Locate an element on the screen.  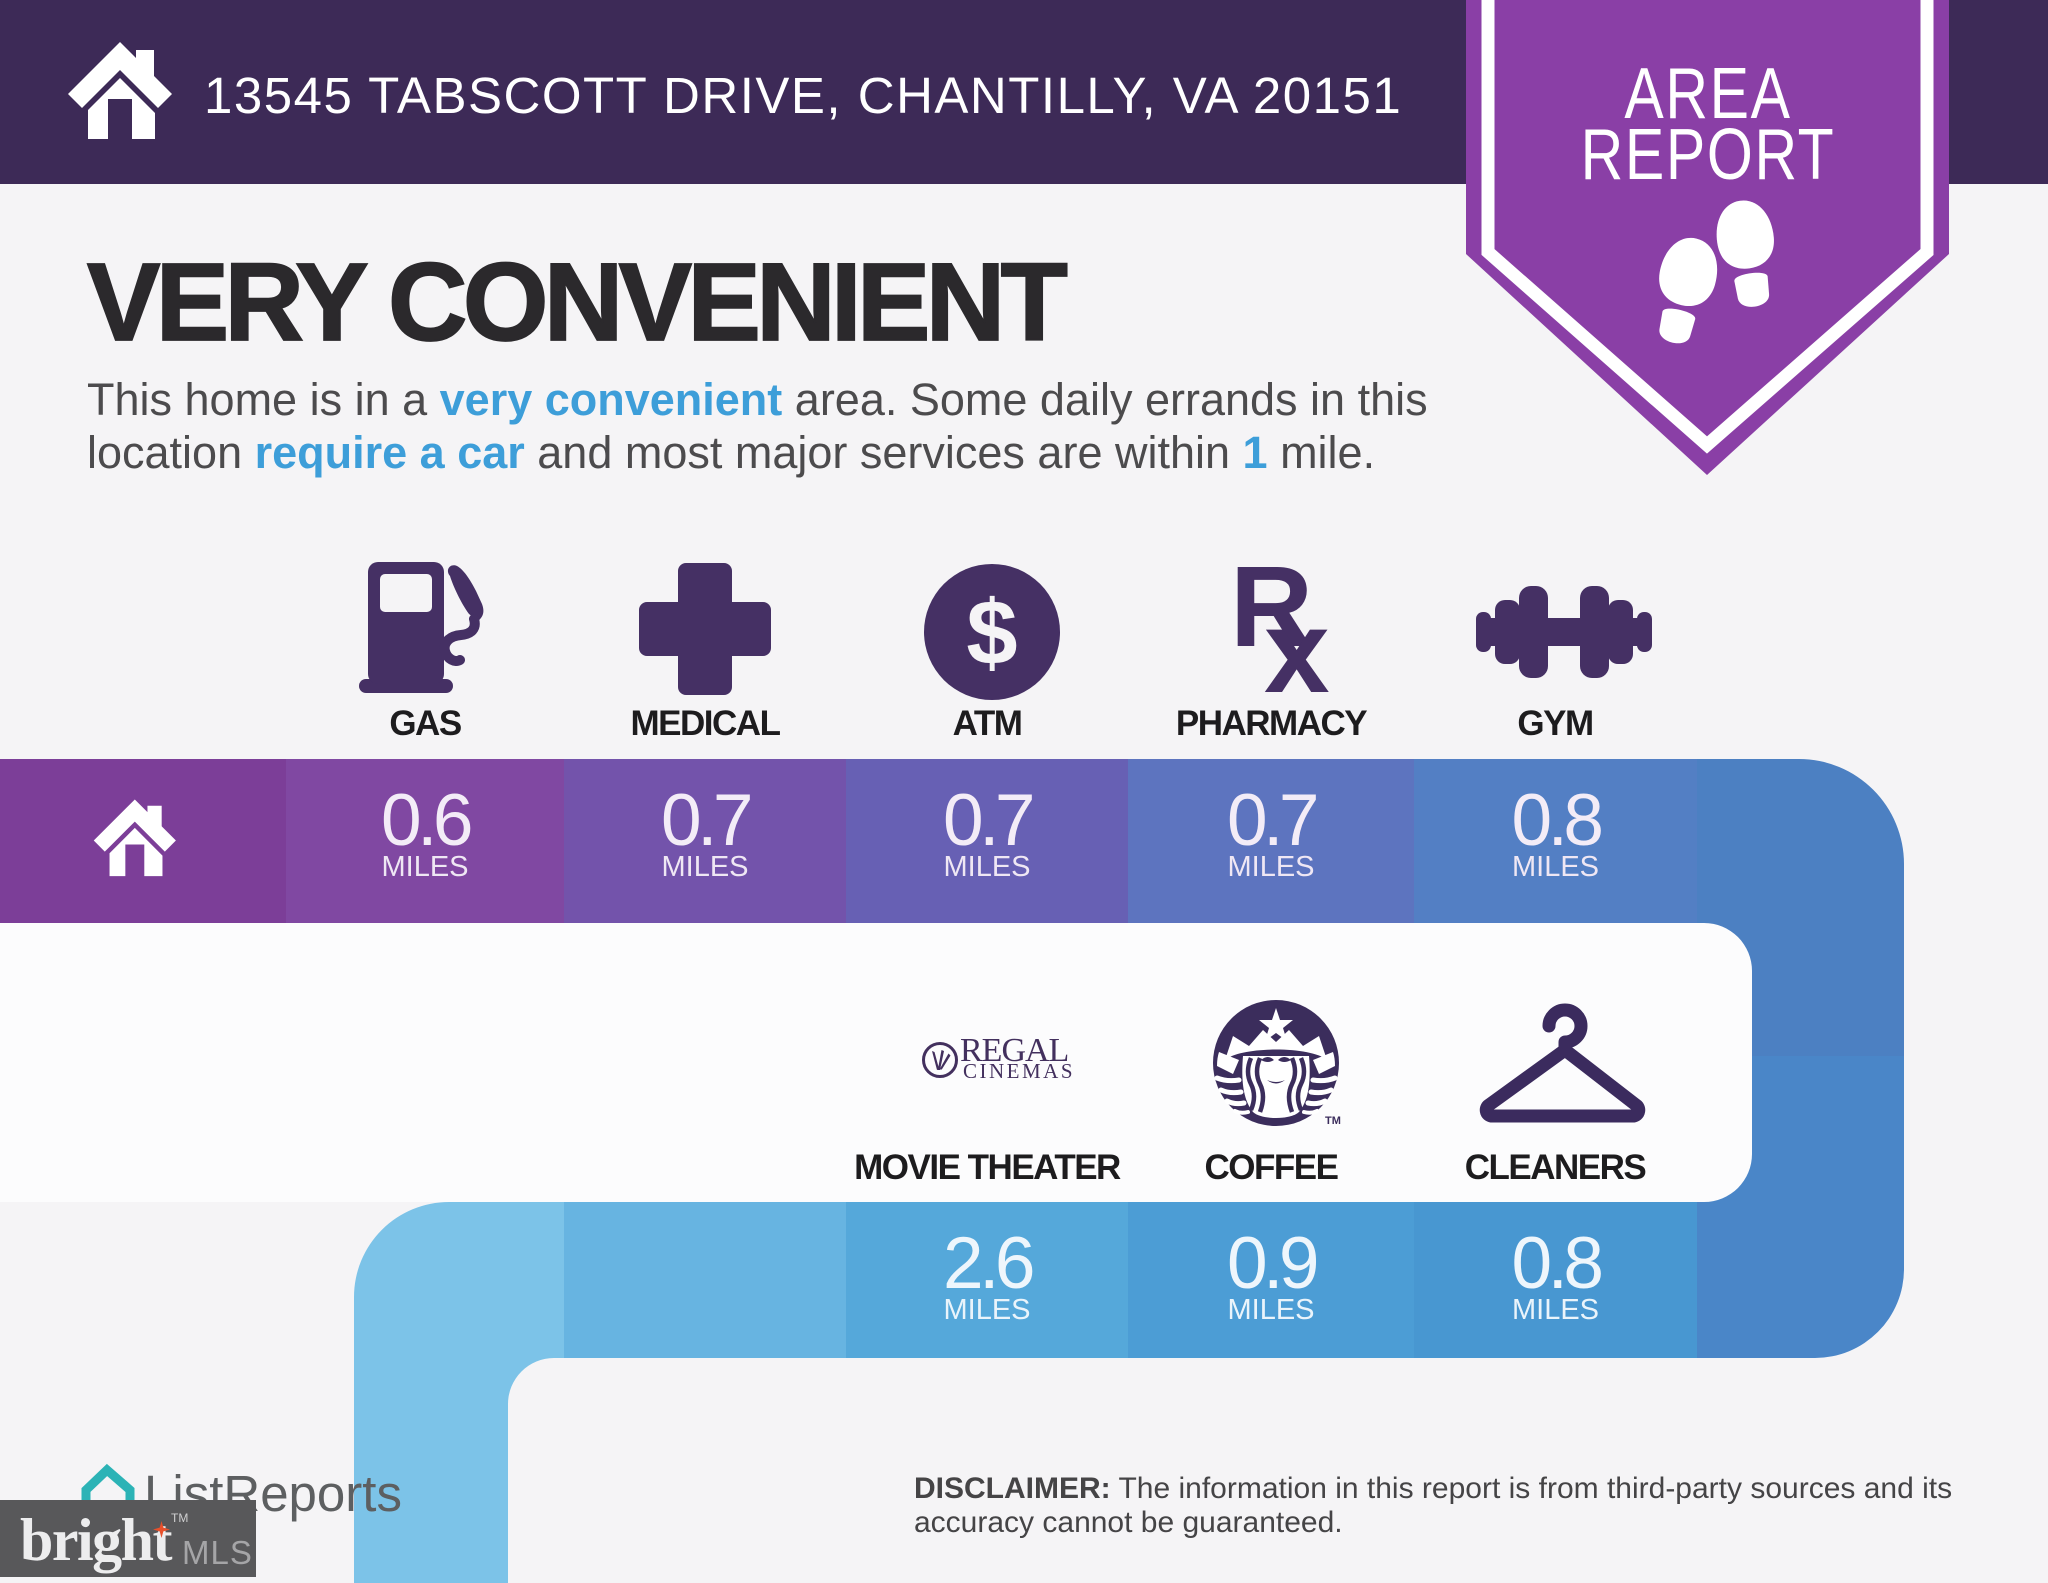
svg-text: R is located at coordinates (1271, 613).